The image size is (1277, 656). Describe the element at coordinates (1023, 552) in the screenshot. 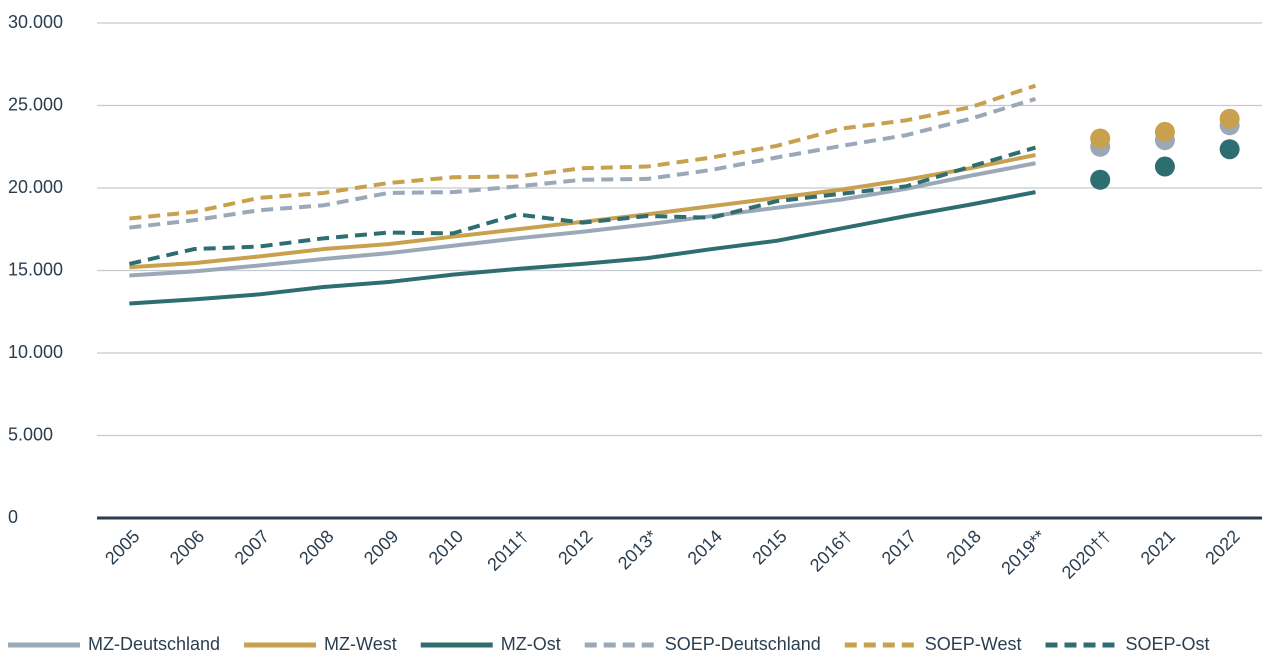

I see `x-tick-label: 2019**` at that location.